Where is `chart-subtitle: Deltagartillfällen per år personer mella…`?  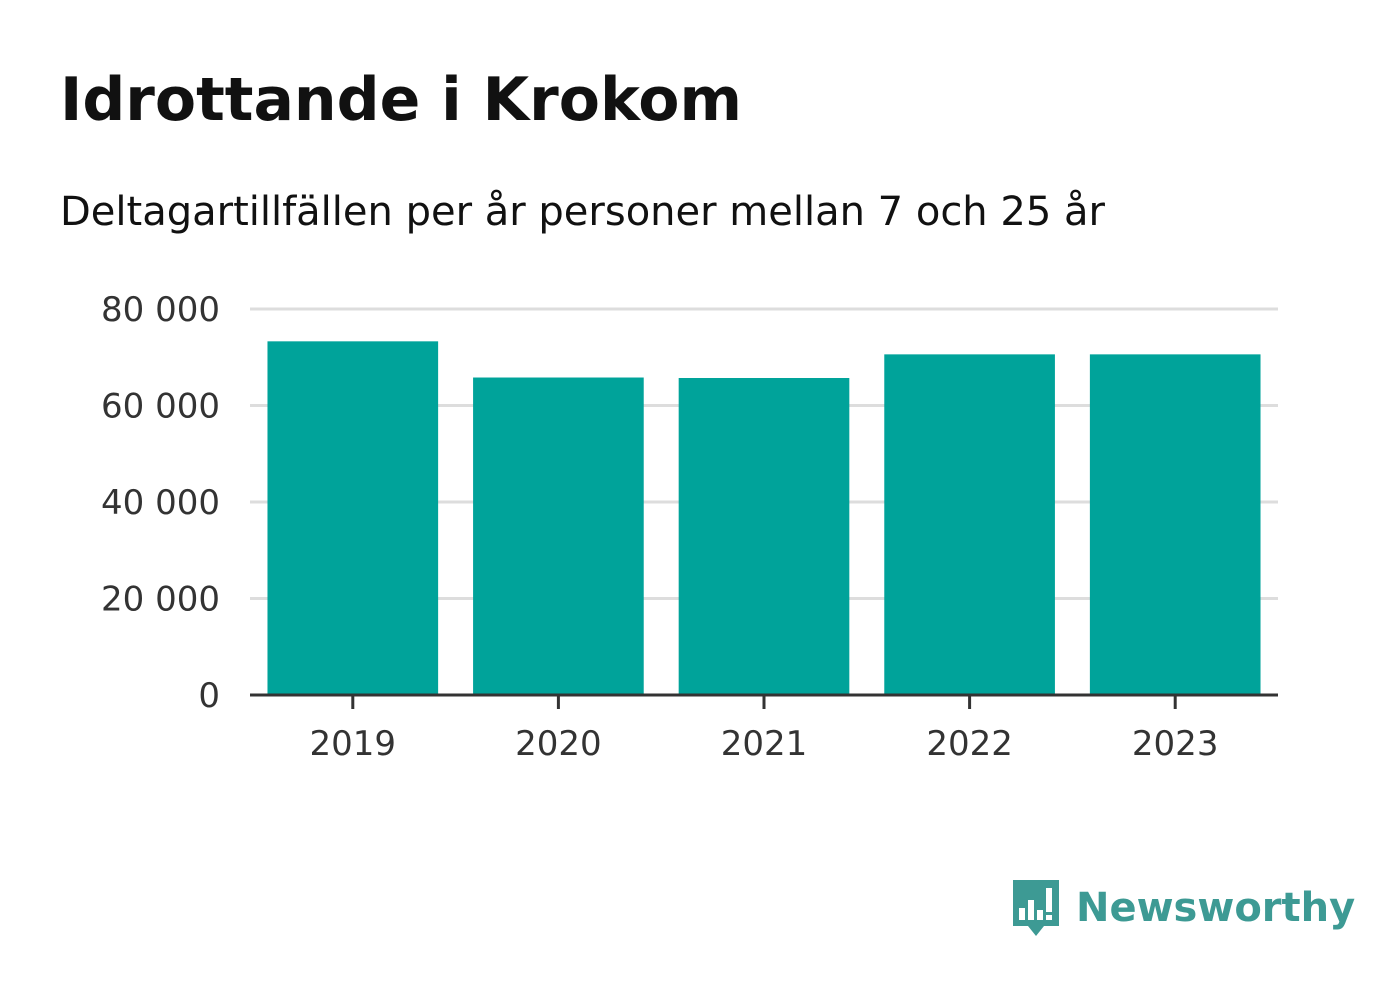
chart-subtitle: Deltagartillfällen per år personer mella… is located at coordinates (582, 212).